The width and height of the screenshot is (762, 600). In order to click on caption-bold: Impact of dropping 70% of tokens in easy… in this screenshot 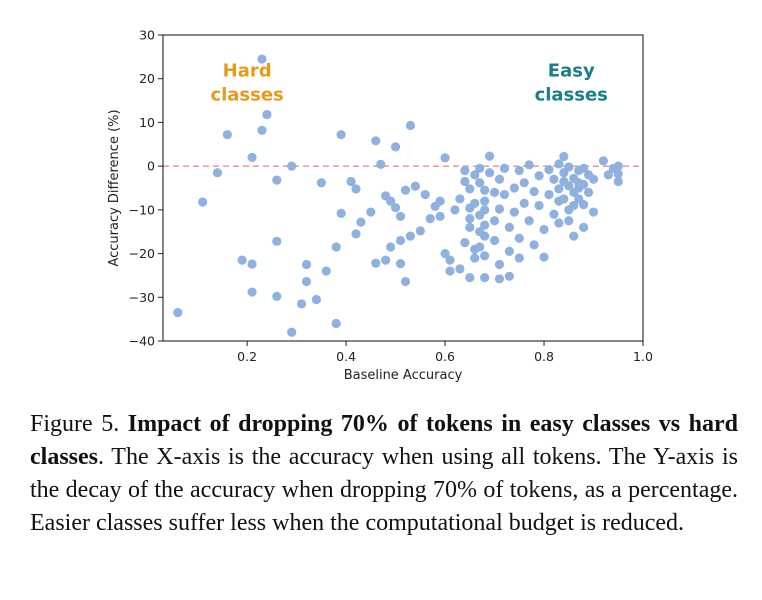, I will do `click(384, 440)`.